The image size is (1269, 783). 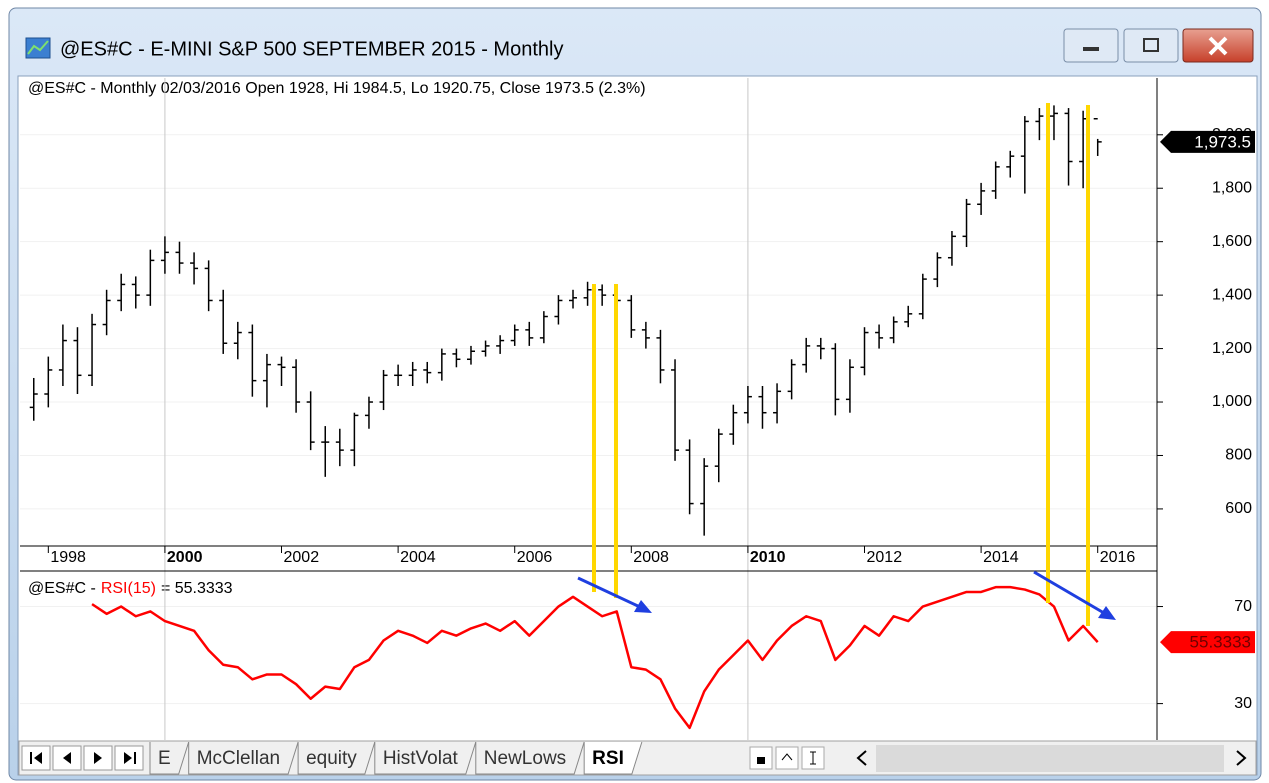 I want to click on x-tick-label: 2012, so click(x=885, y=557).